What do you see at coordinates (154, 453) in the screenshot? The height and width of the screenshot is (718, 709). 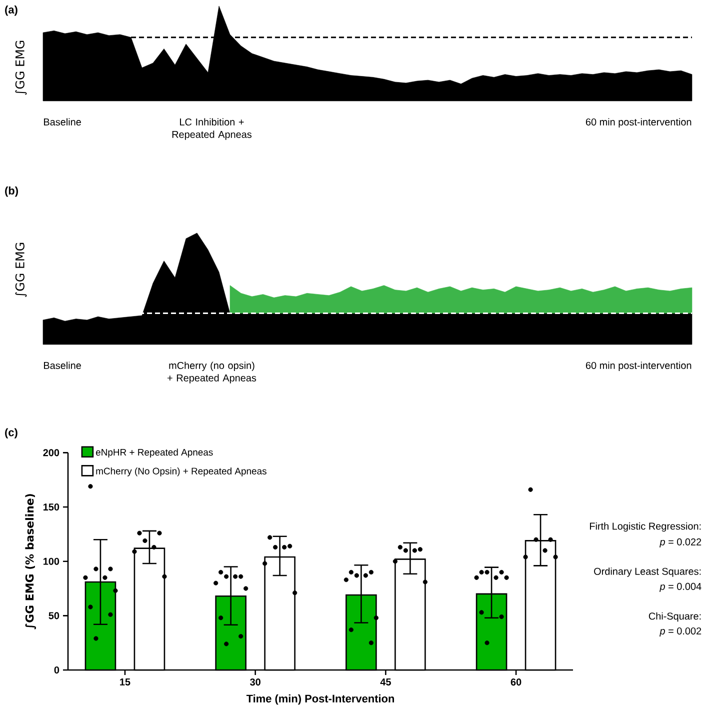 I see `legend-label: eNpHR + Repeated Apneas` at bounding box center [154, 453].